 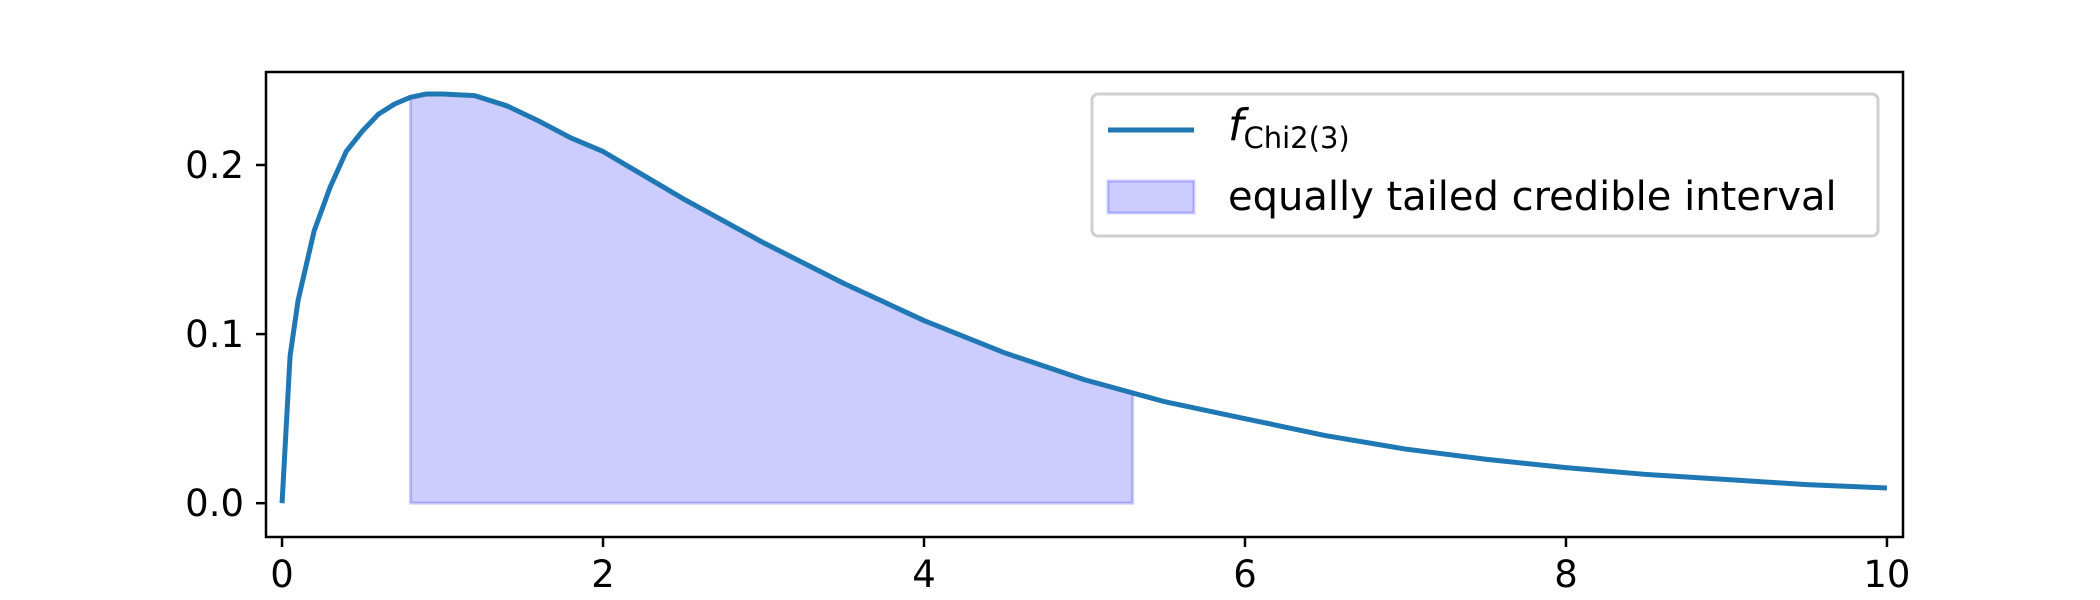 What do you see at coordinates (603, 574) in the screenshot?
I see `x-tick-label: 2` at bounding box center [603, 574].